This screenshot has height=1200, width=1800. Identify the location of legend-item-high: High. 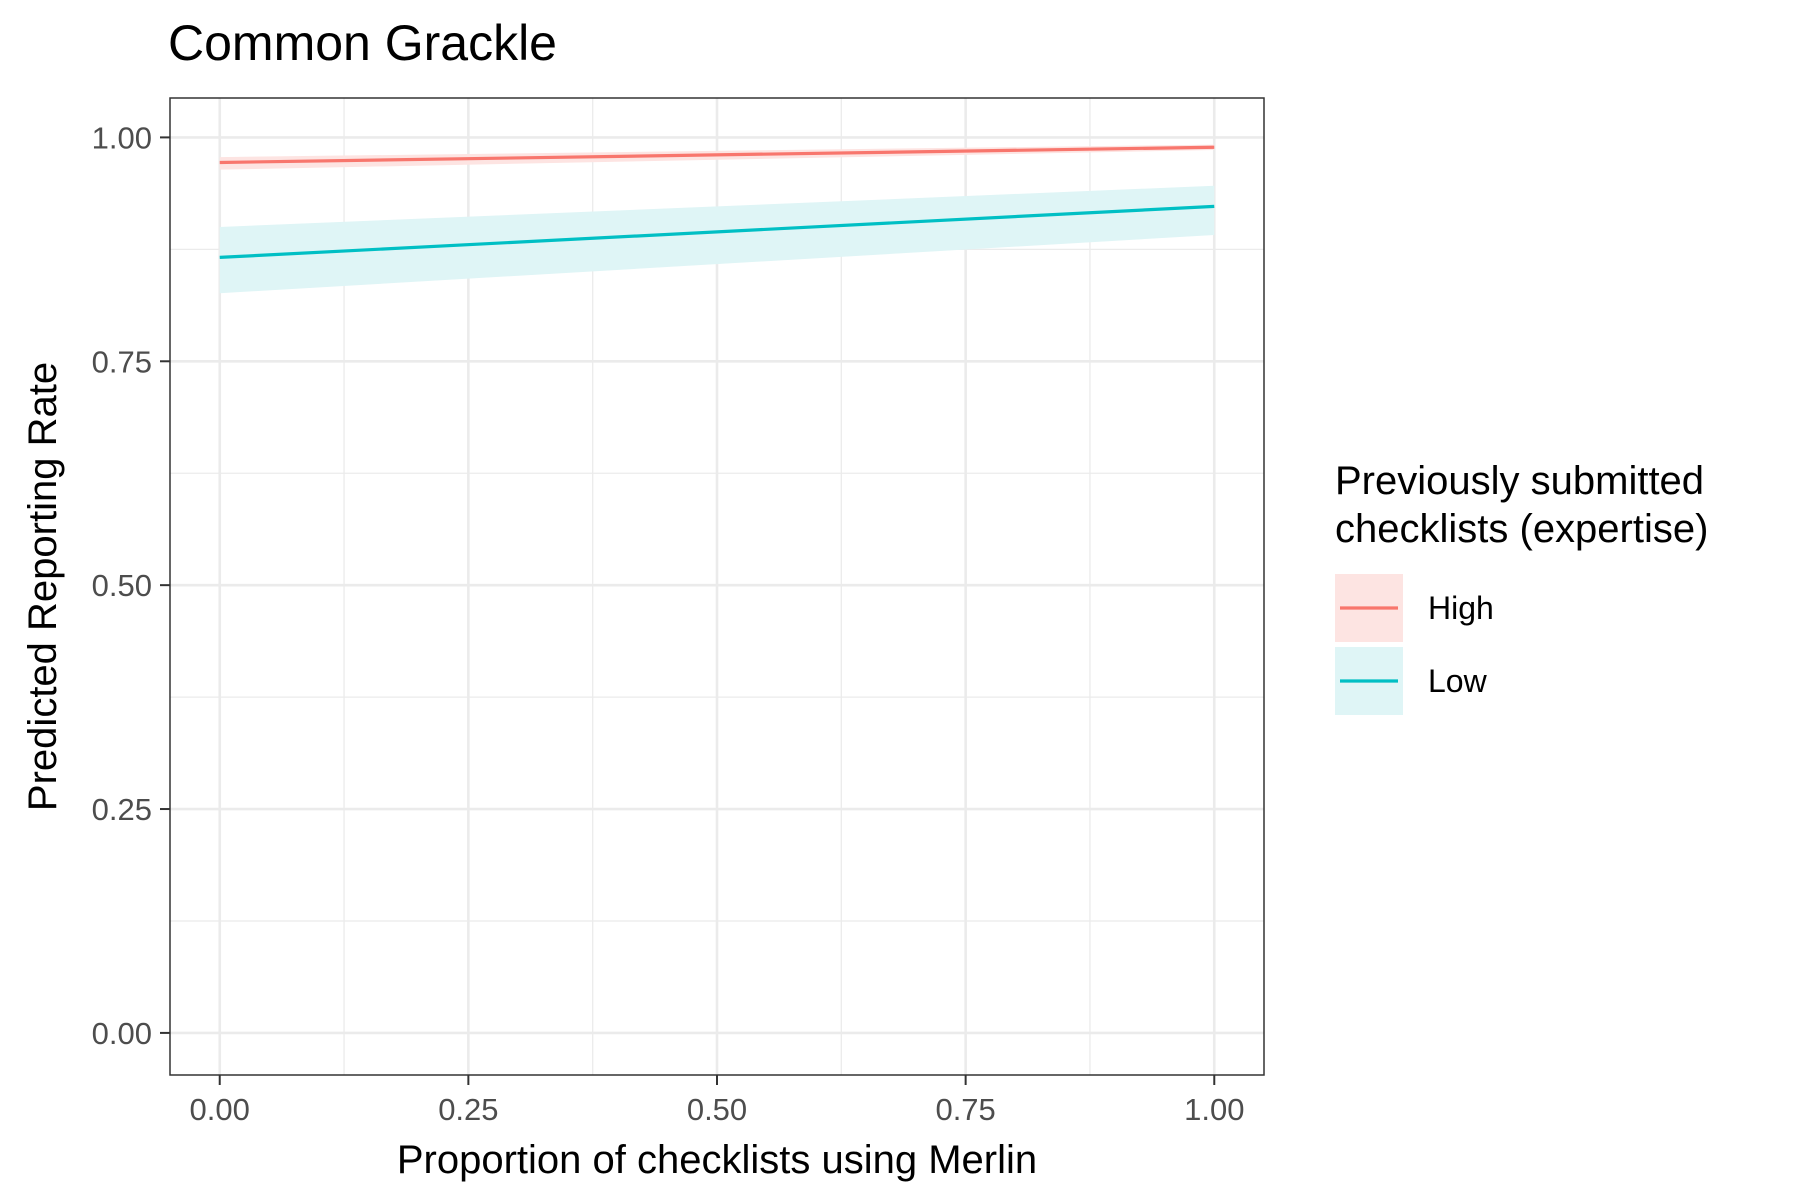
(1414, 608).